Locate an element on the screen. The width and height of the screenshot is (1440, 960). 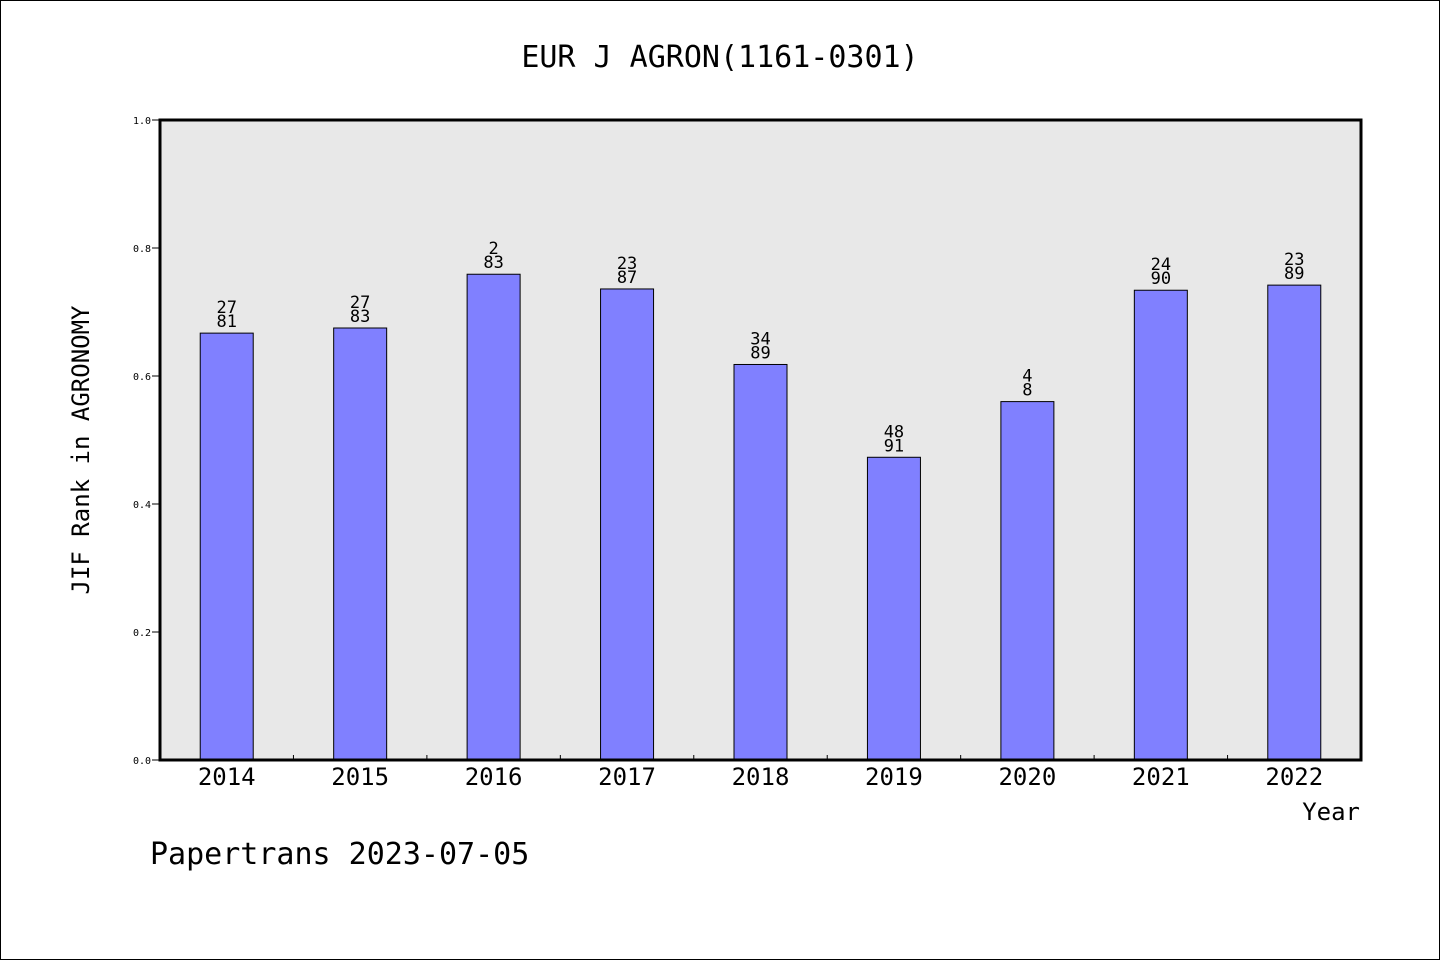
bar-2022 is located at coordinates (1294, 522).